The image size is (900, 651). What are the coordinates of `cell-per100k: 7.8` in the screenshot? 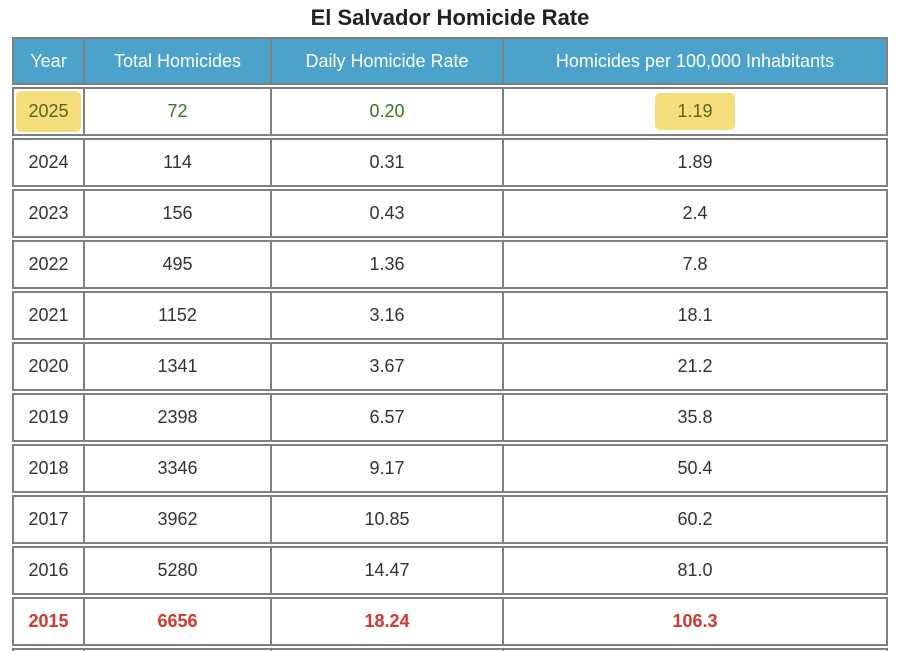 It's located at (696, 264).